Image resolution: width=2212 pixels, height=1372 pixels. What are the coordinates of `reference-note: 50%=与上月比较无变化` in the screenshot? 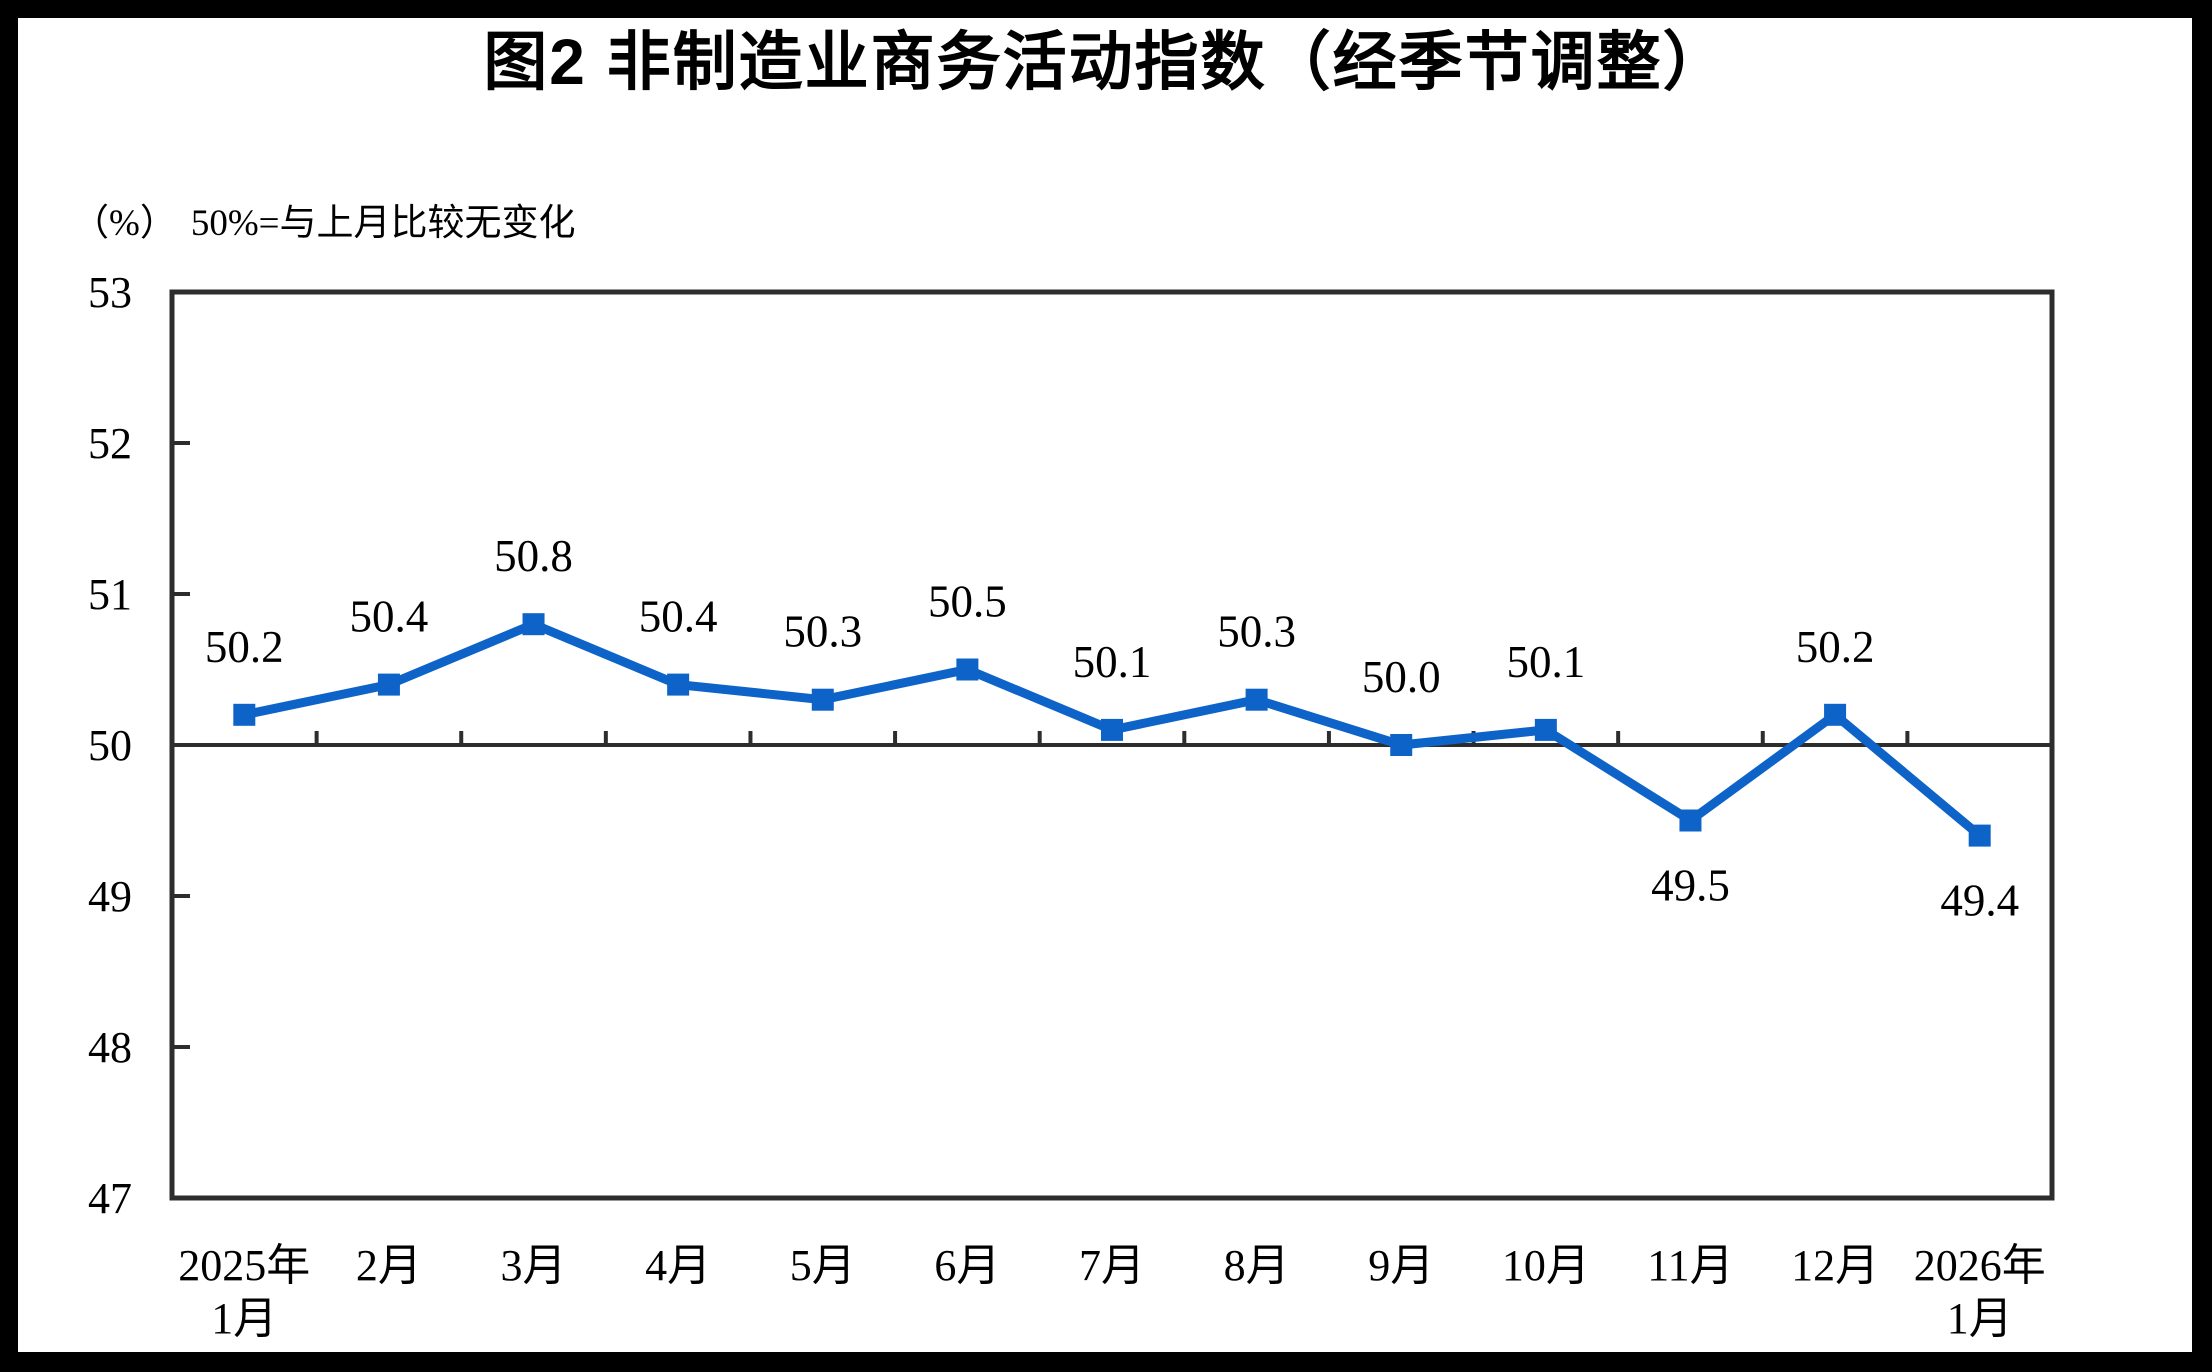 It's located at (383, 223).